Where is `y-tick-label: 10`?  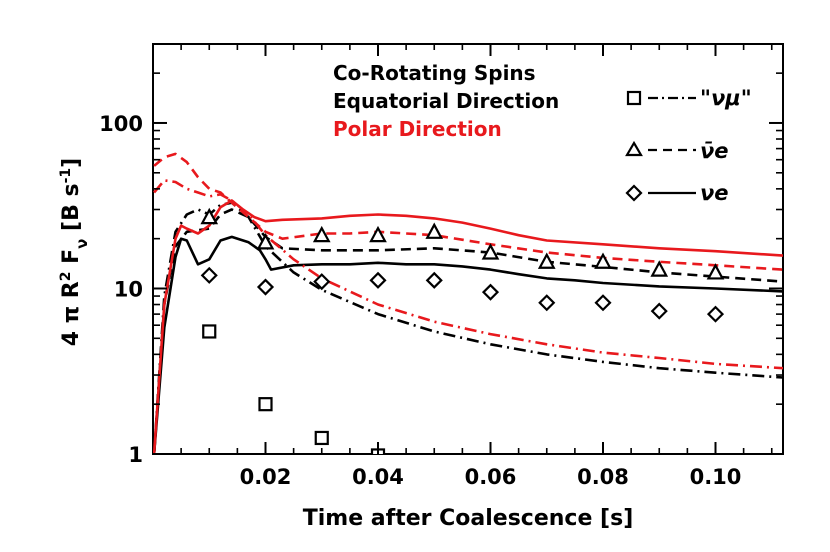 y-tick-label: 10 is located at coordinates (128, 289).